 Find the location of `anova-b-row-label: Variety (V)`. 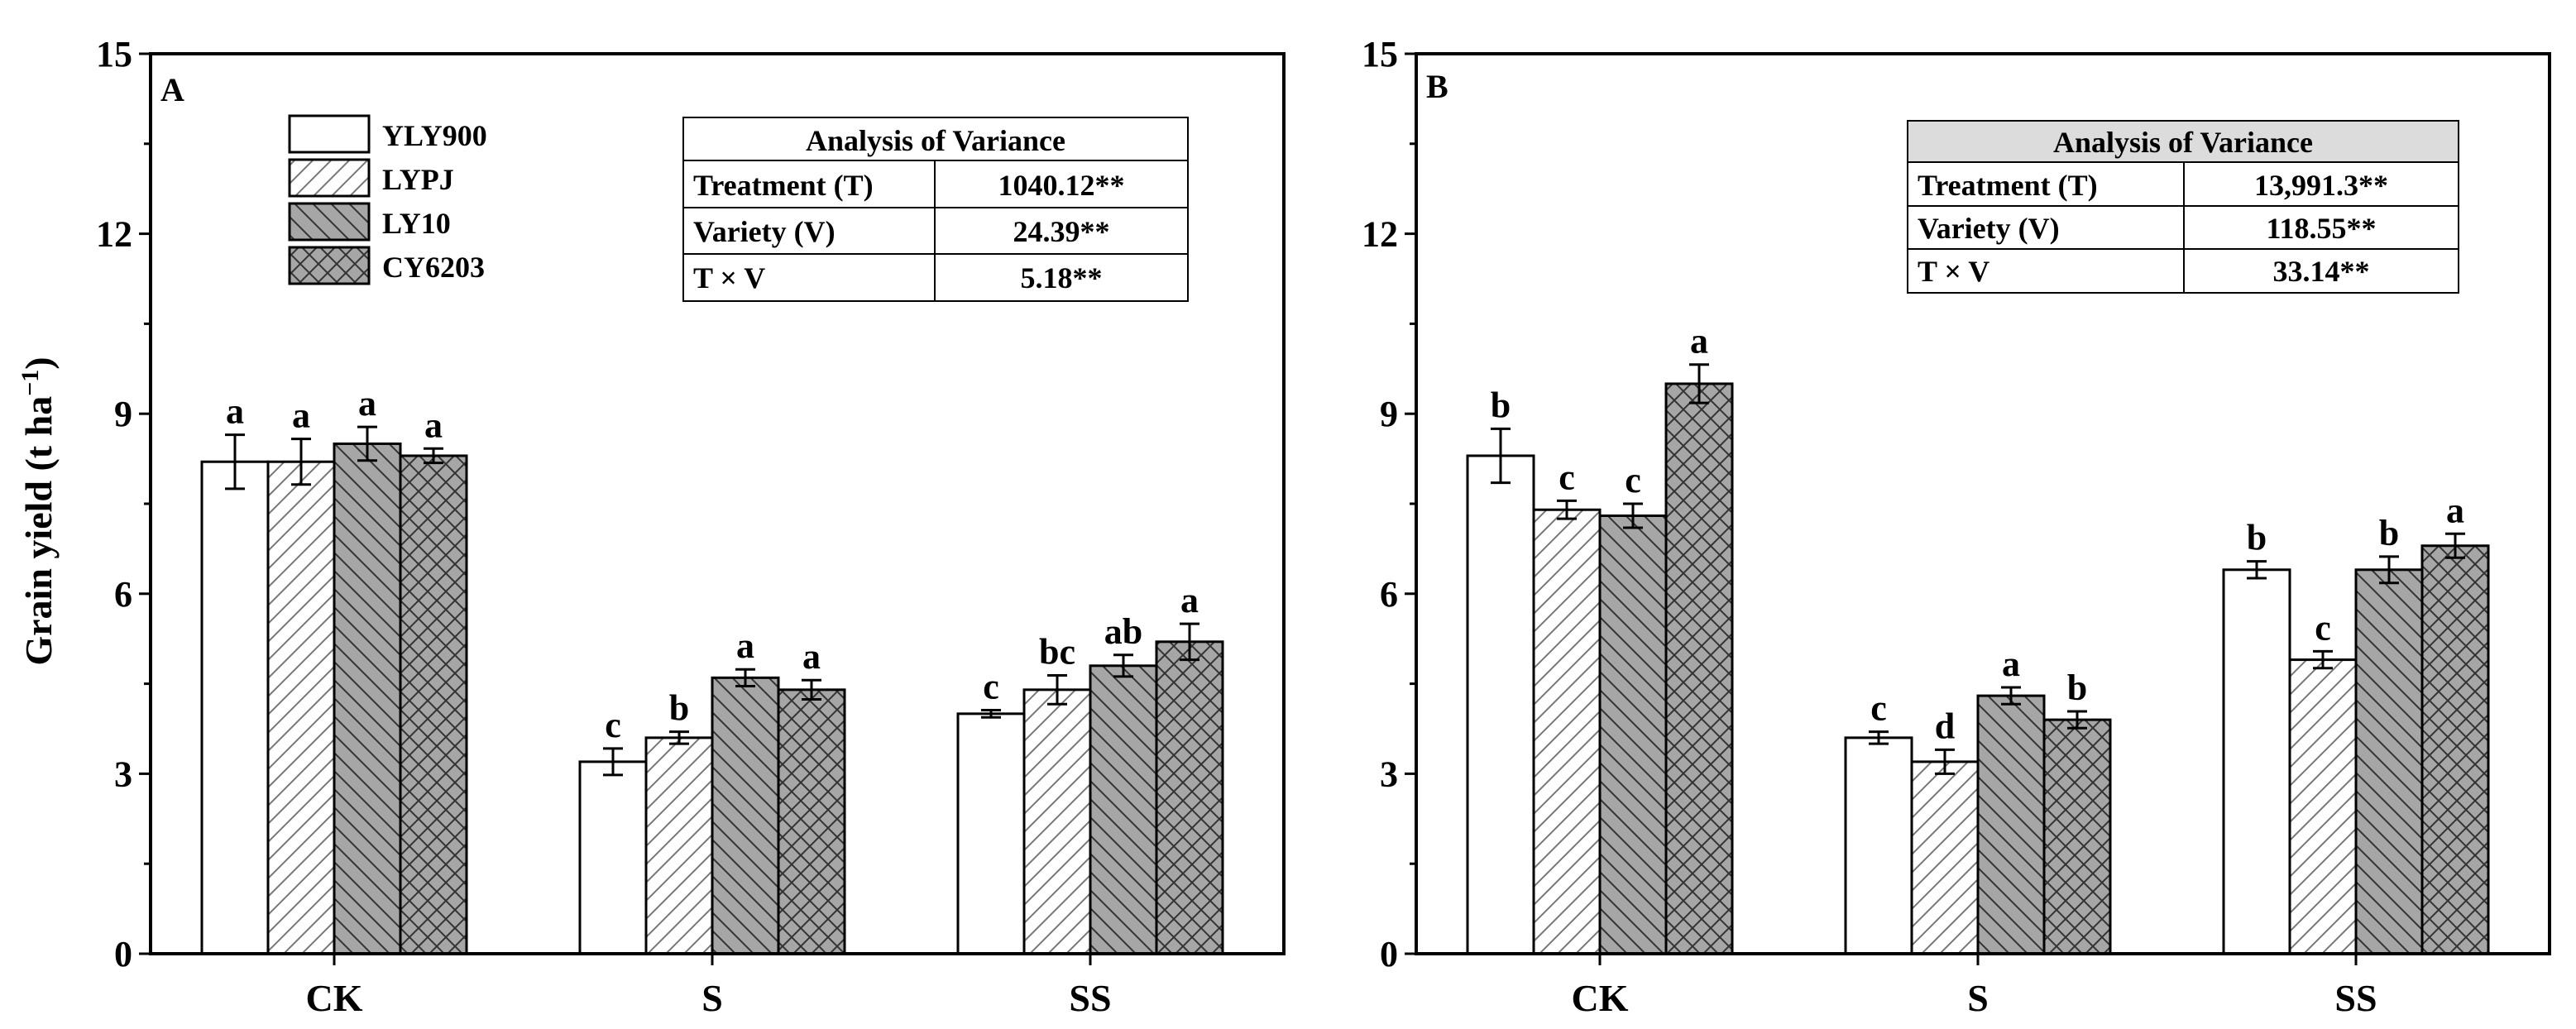

anova-b-row-label: Variety (V) is located at coordinates (1989, 228).